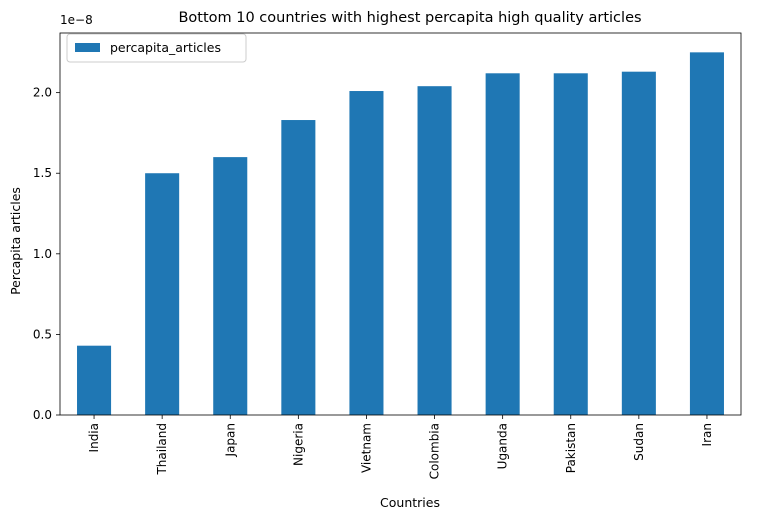 The height and width of the screenshot is (520, 768). Describe the element at coordinates (298, 444) in the screenshot. I see `x-tick-label: Nigeria` at that location.